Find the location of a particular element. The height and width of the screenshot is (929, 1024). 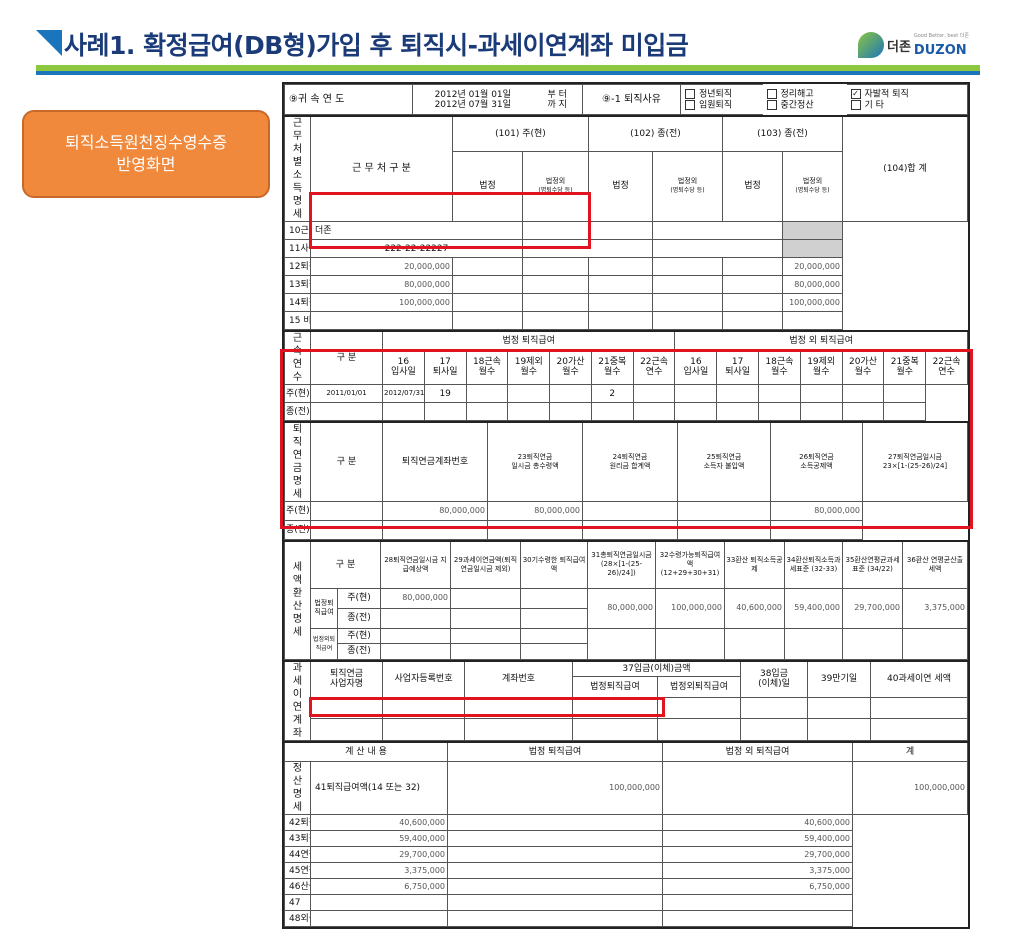

value-101: 100,000,000 is located at coordinates (381, 302).